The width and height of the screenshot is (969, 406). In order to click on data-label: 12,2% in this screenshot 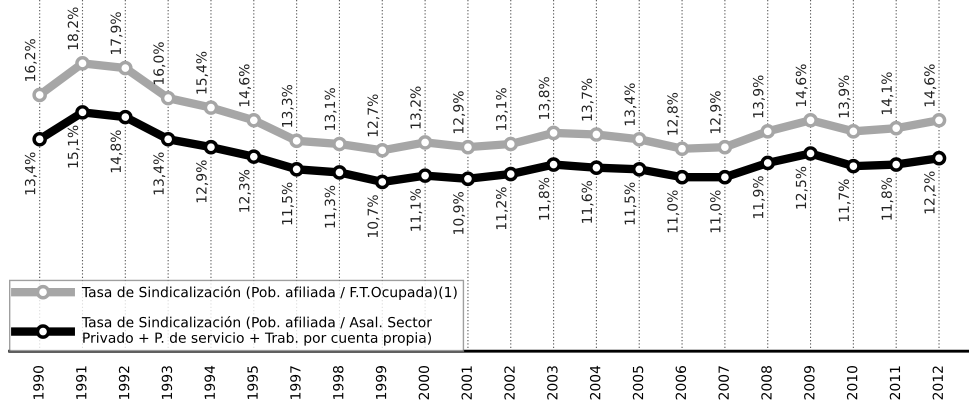, I will do `click(930, 192)`.